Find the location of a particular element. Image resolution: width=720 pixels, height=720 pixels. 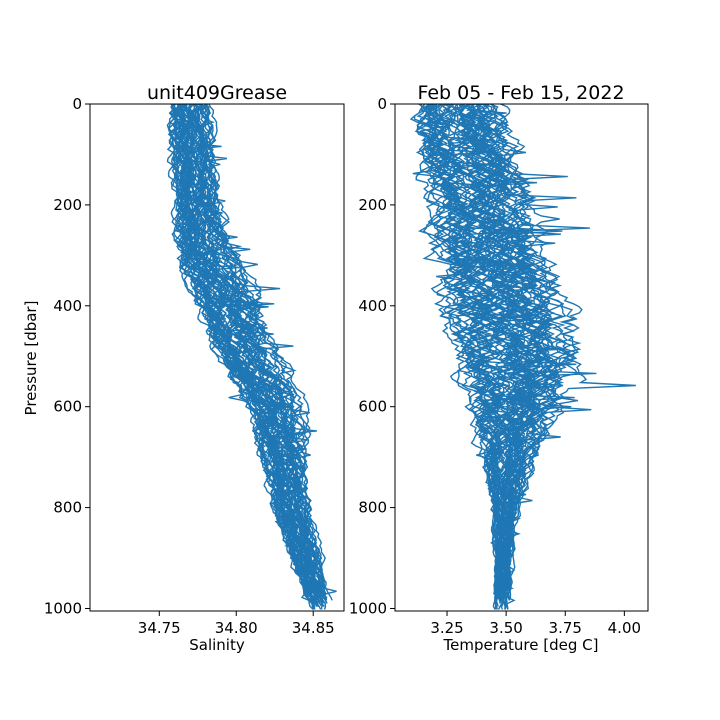

temperature-x-tick-label: 3.75 is located at coordinates (565, 628).